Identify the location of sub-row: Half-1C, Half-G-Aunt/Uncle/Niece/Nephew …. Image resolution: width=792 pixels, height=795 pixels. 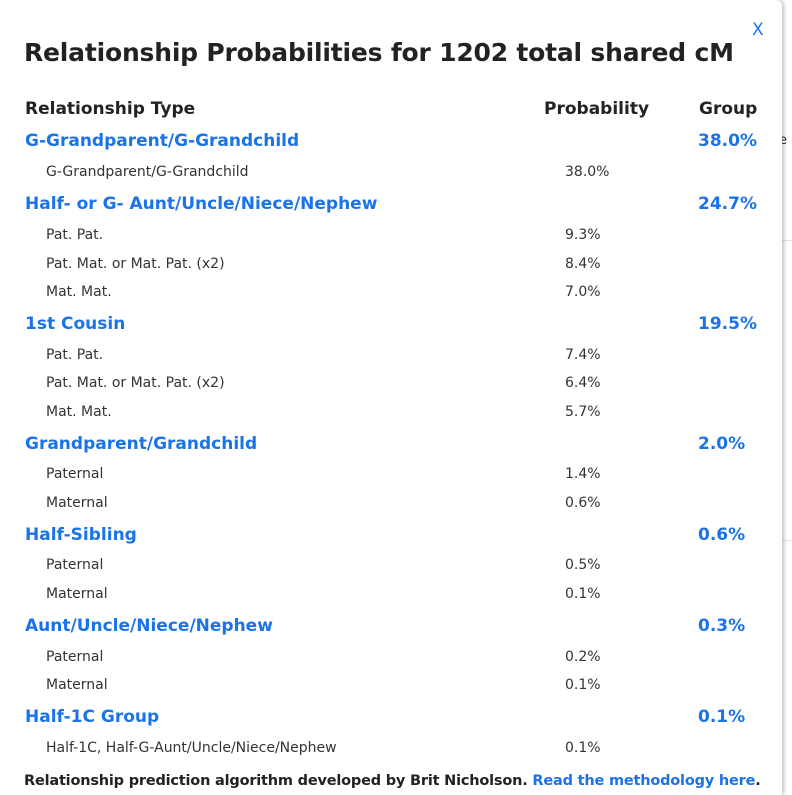
(391, 748).